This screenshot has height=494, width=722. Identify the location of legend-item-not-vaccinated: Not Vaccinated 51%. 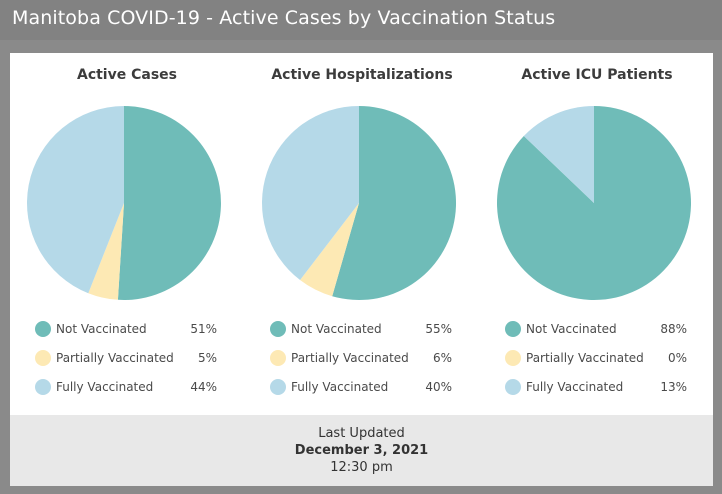
(127, 330).